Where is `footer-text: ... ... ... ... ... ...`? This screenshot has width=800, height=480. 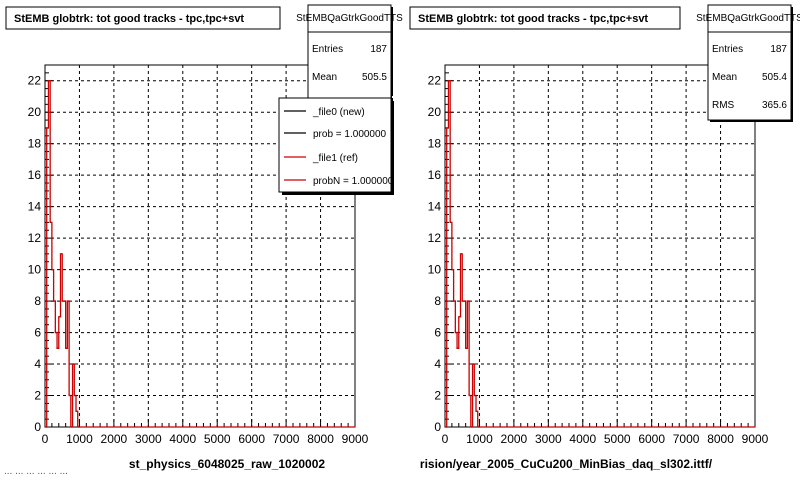 footer-text: ... ... ... ... ... ... is located at coordinates (36, 471).